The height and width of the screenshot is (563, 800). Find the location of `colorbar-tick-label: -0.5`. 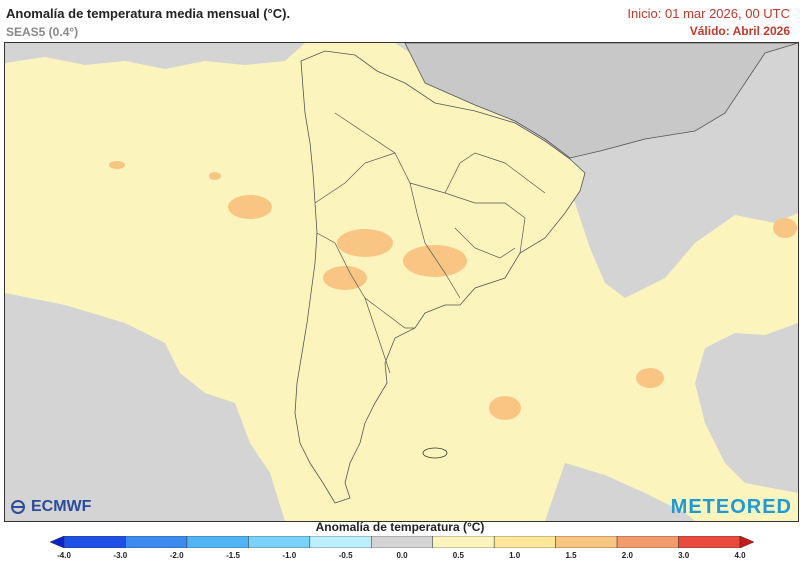

colorbar-tick-label: -0.5 is located at coordinates (345, 555).